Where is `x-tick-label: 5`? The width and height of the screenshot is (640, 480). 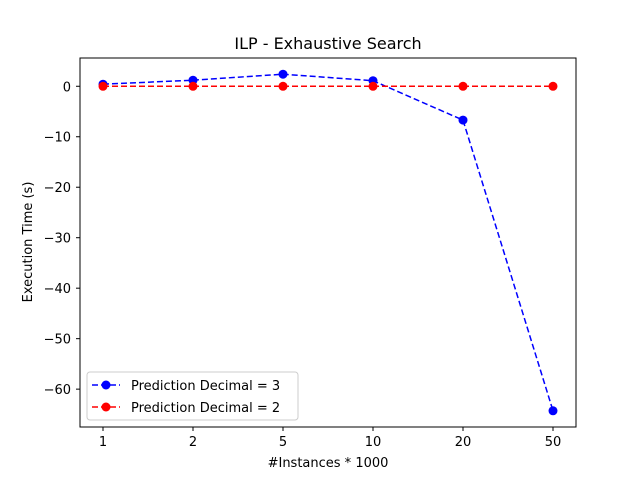 x-tick-label: 5 is located at coordinates (283, 442).